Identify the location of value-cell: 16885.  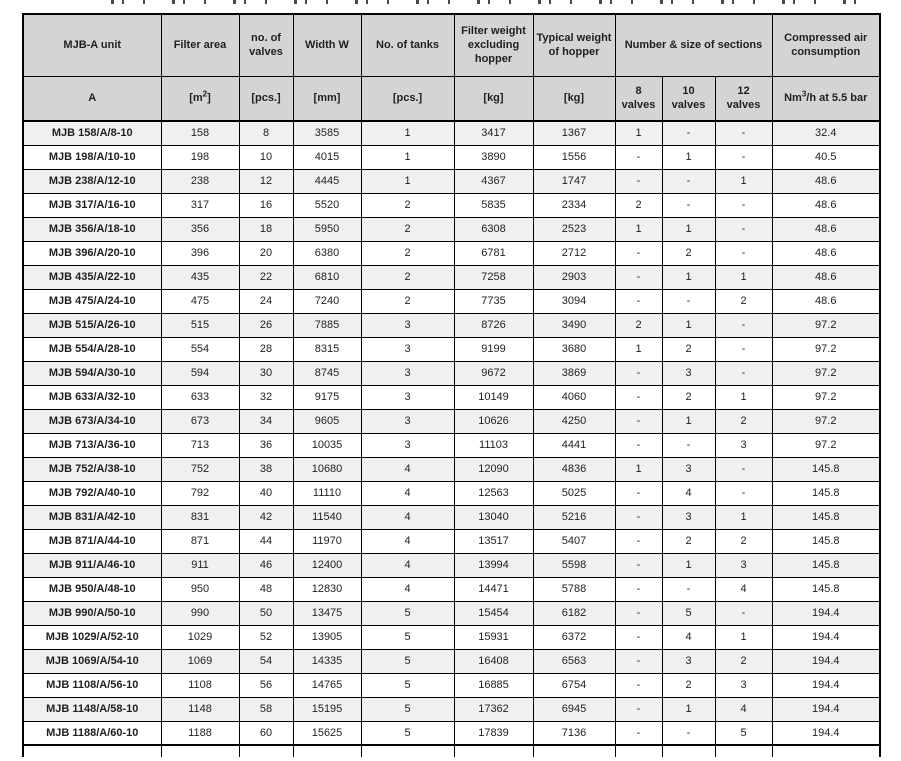
(493, 685).